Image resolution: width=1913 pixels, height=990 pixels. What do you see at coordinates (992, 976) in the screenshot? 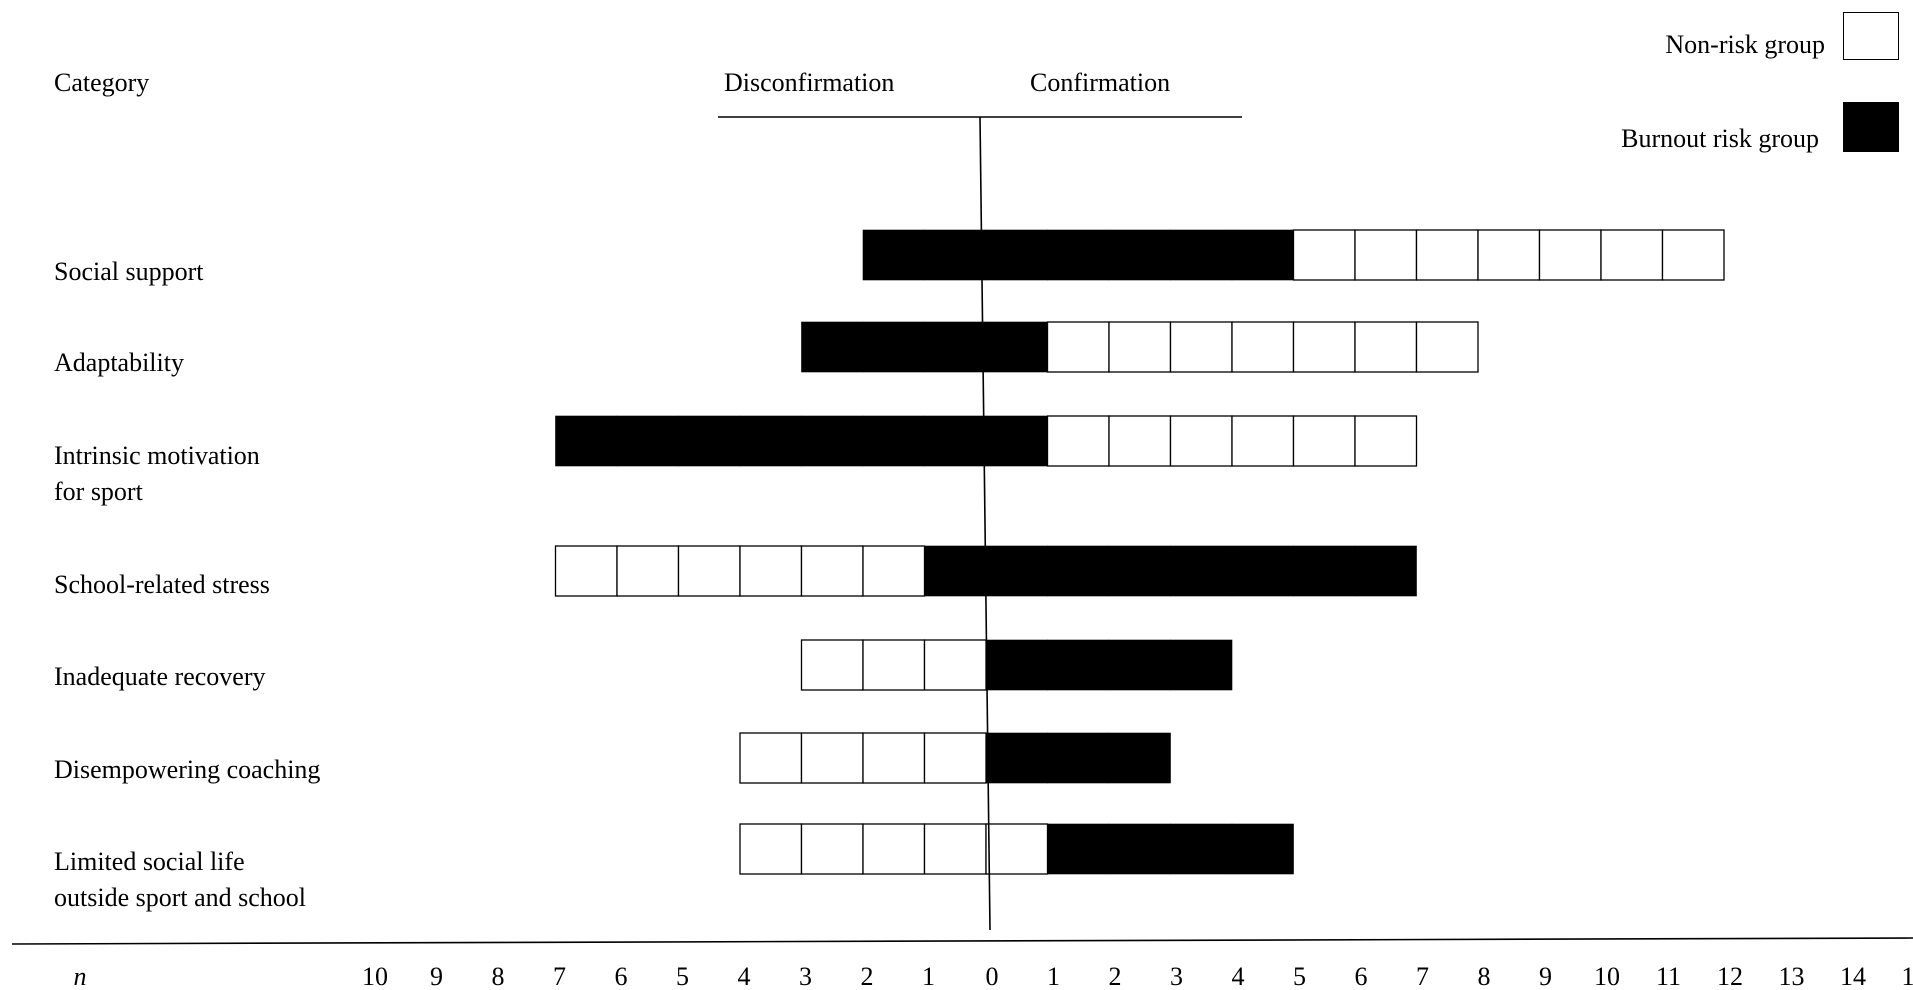
I see `x-tick-label: 0` at bounding box center [992, 976].